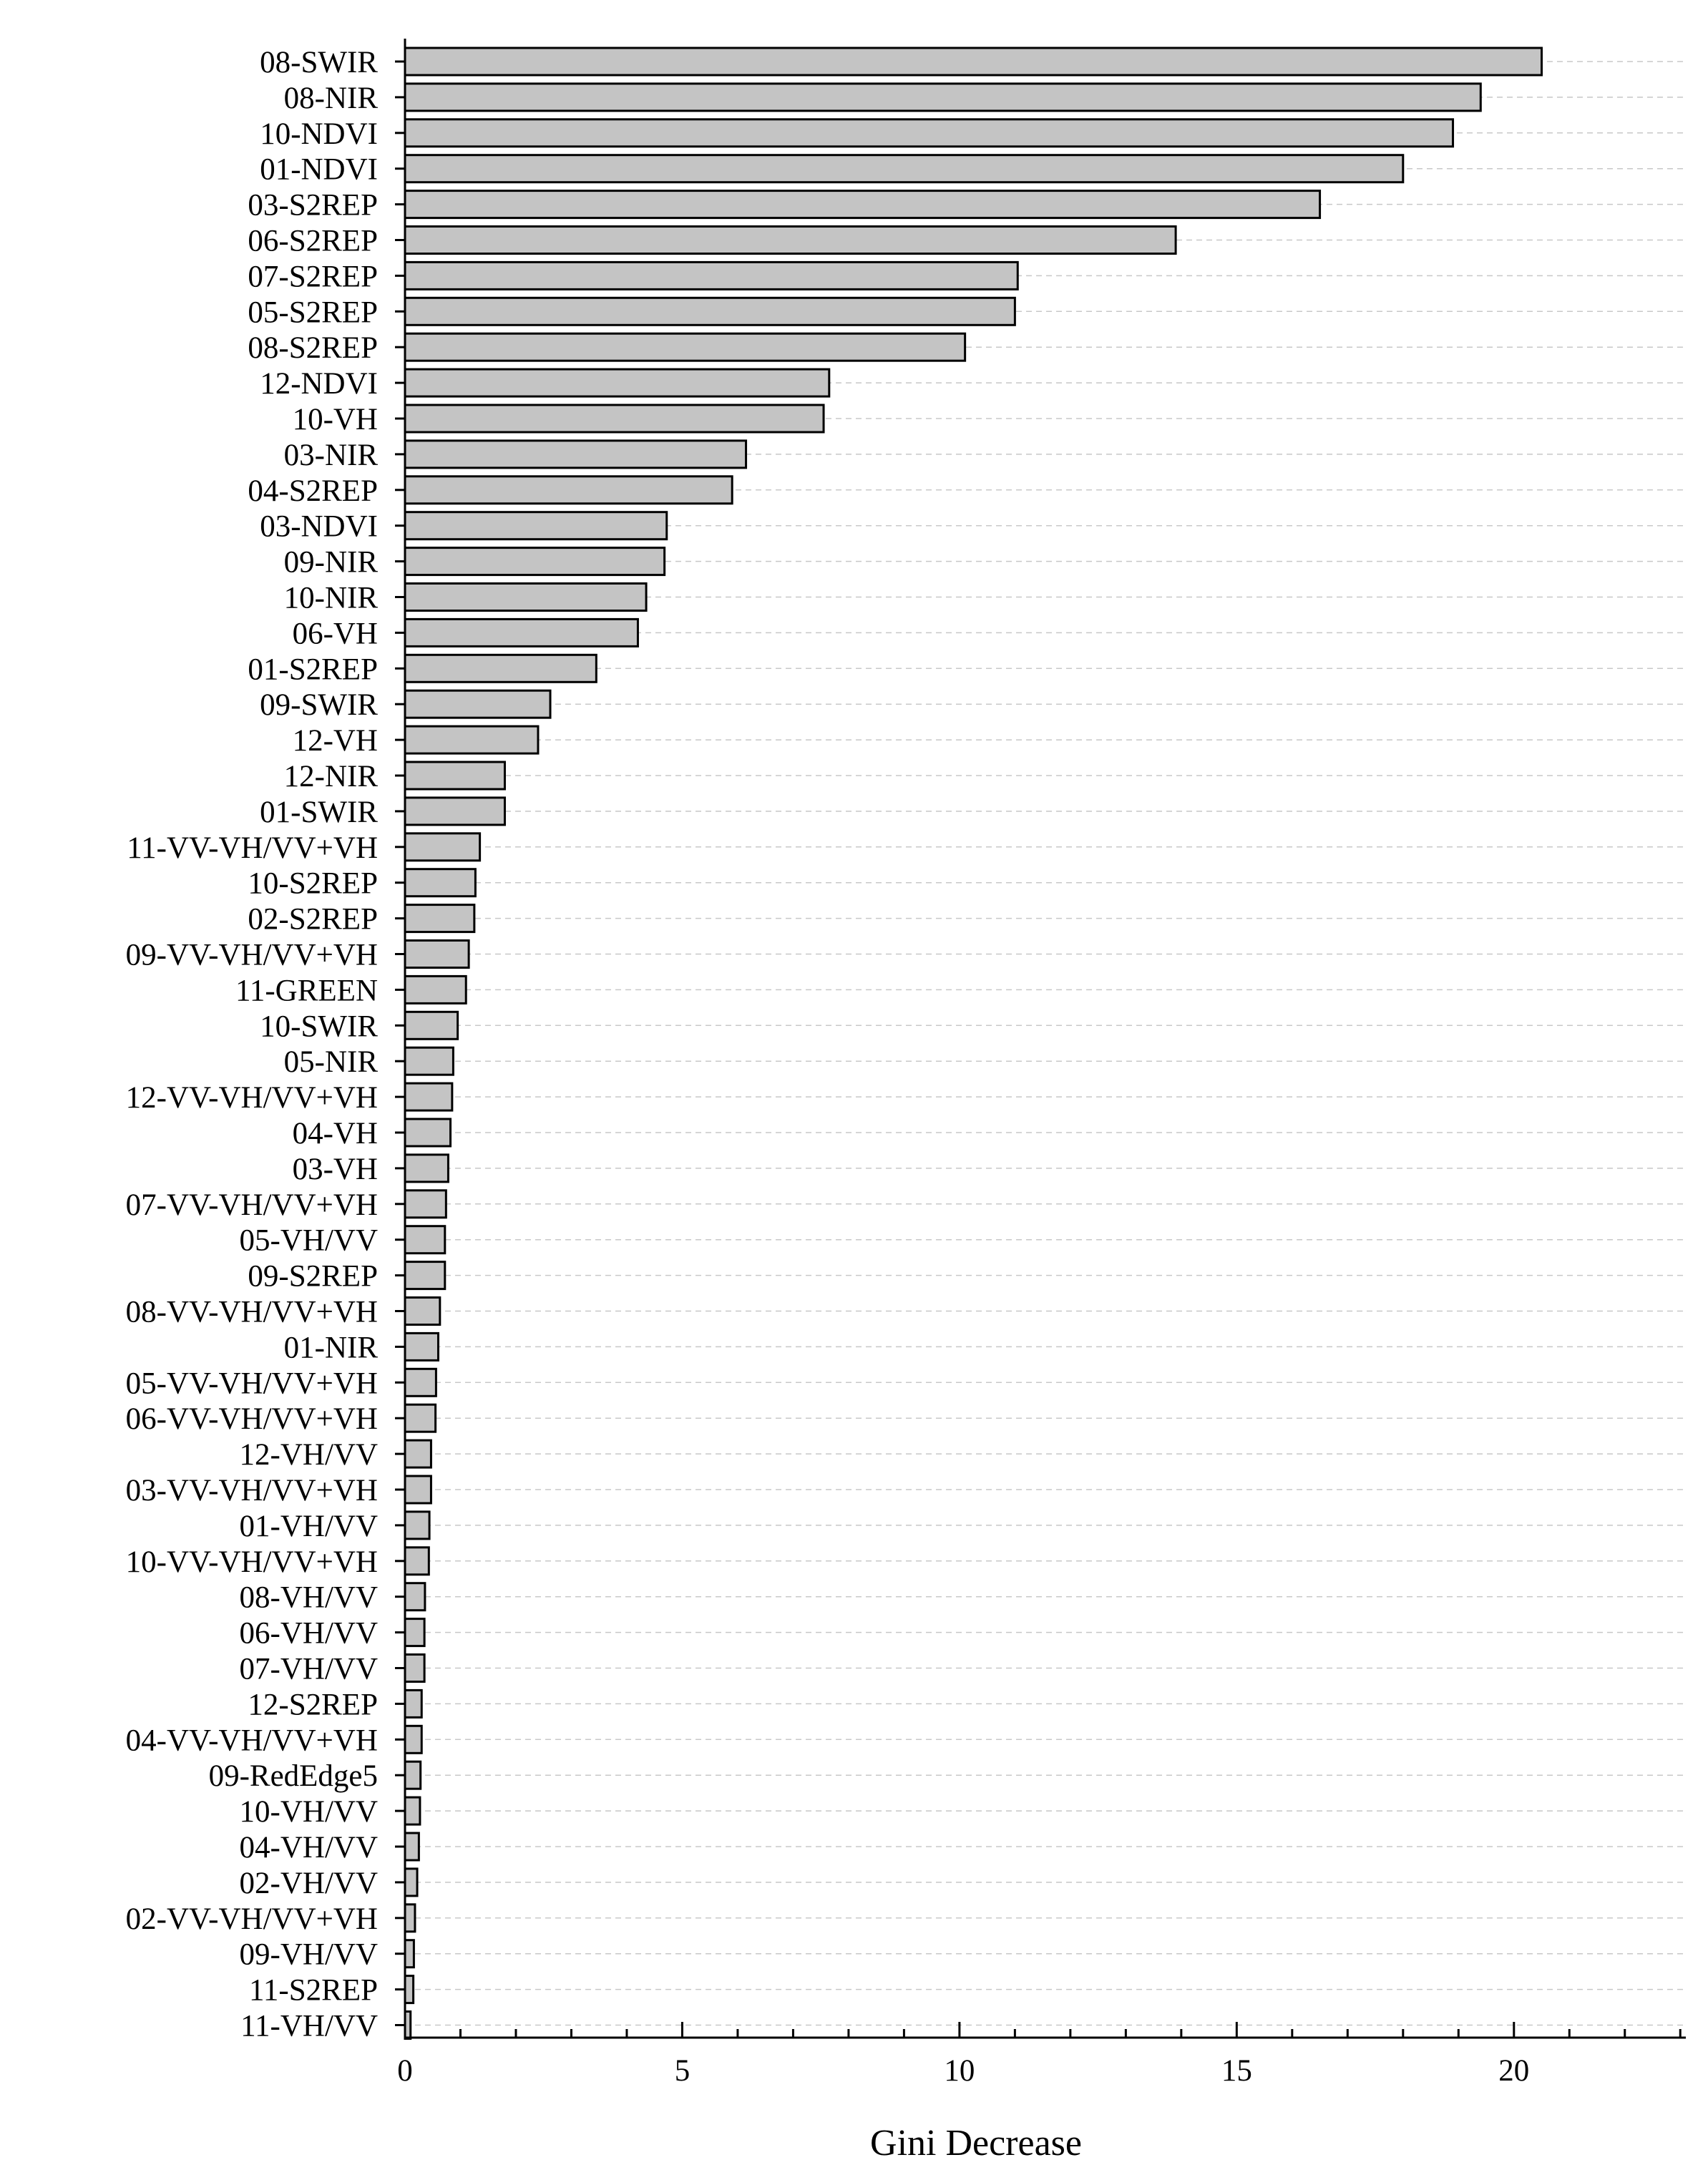  Describe the element at coordinates (309, 1455) in the screenshot. I see `category-label: 12-VH/VV` at that location.